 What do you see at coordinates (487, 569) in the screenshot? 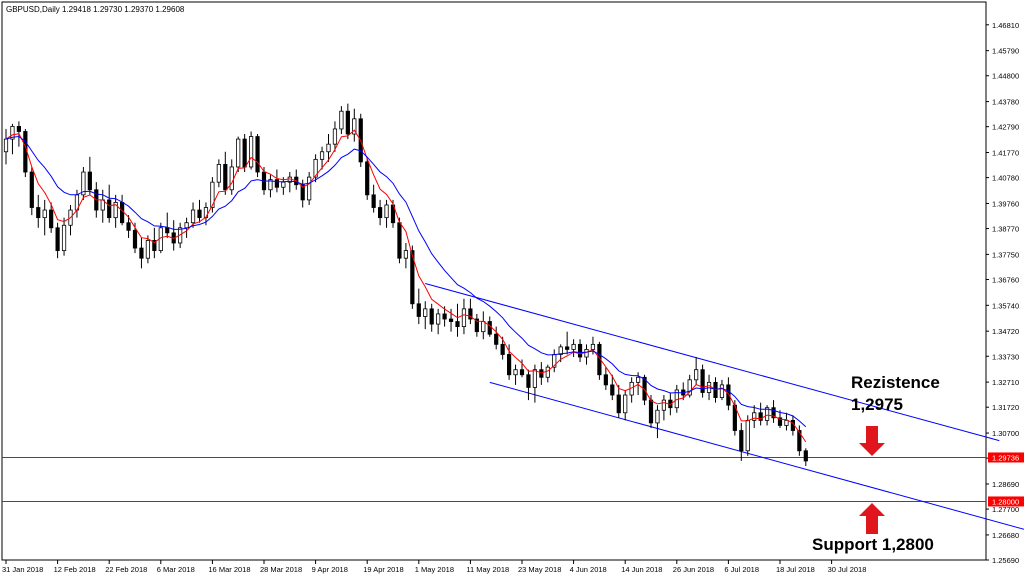
I see `x-tick-label: 11 May 2018` at bounding box center [487, 569].